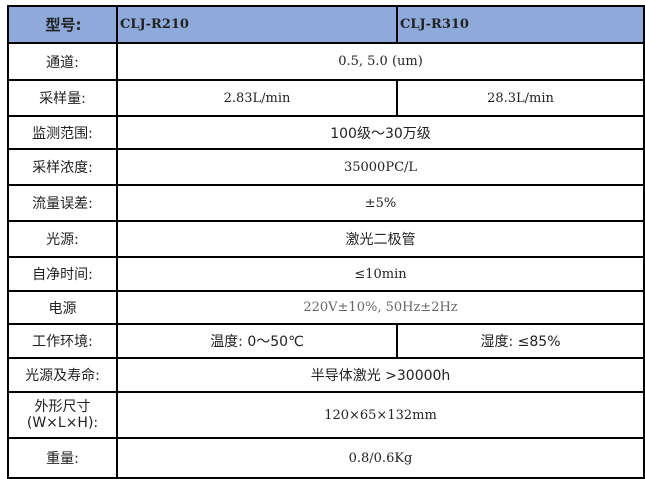  Describe the element at coordinates (62, 341) in the screenshot. I see `row-label: 工作环境:` at that location.